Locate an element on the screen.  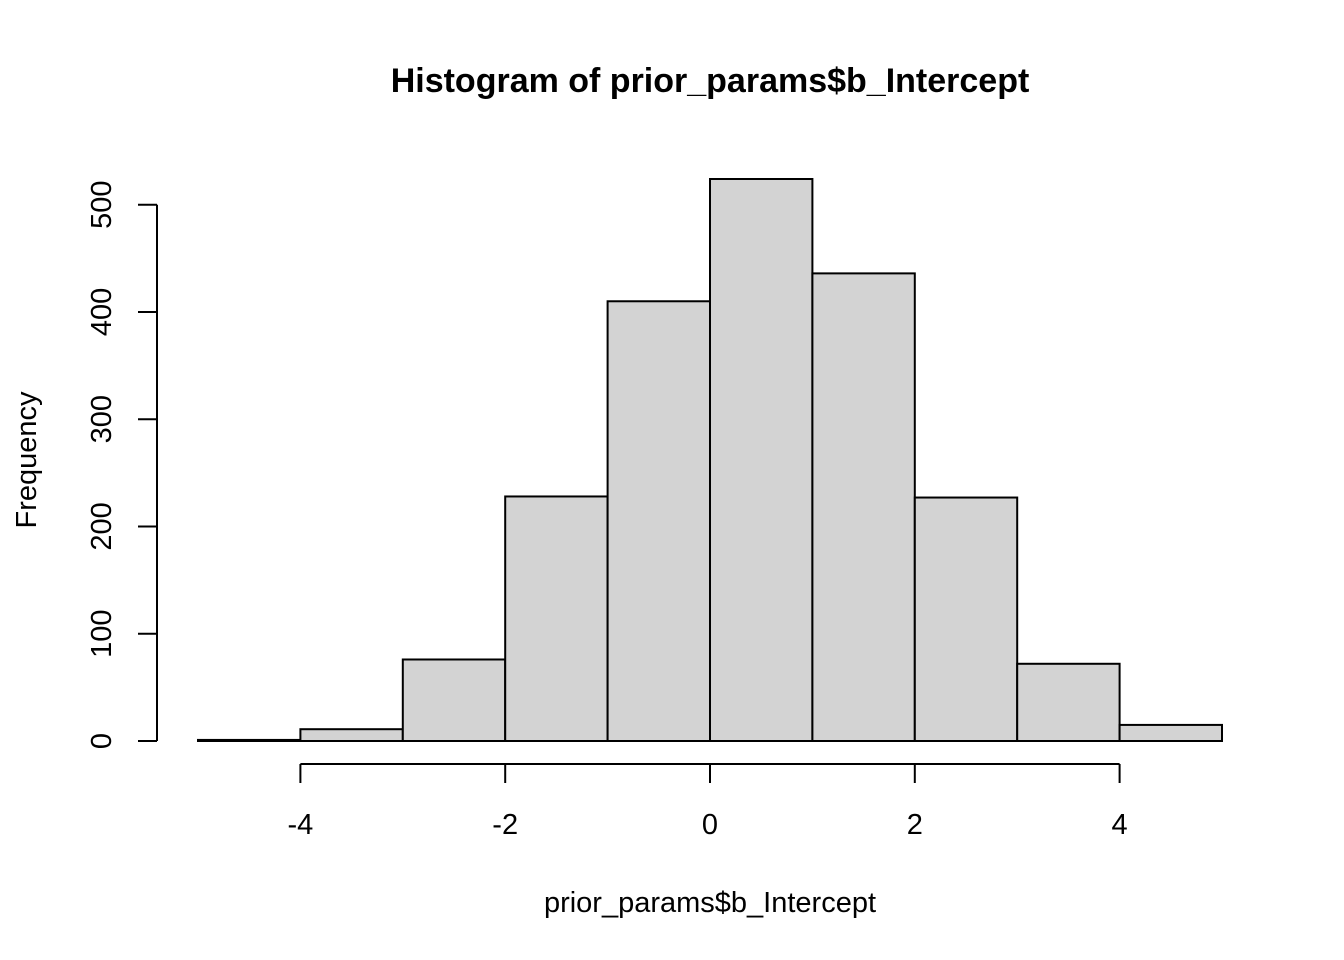
x-axis: -4 -2 0 2 4 is located at coordinates (708, 802).